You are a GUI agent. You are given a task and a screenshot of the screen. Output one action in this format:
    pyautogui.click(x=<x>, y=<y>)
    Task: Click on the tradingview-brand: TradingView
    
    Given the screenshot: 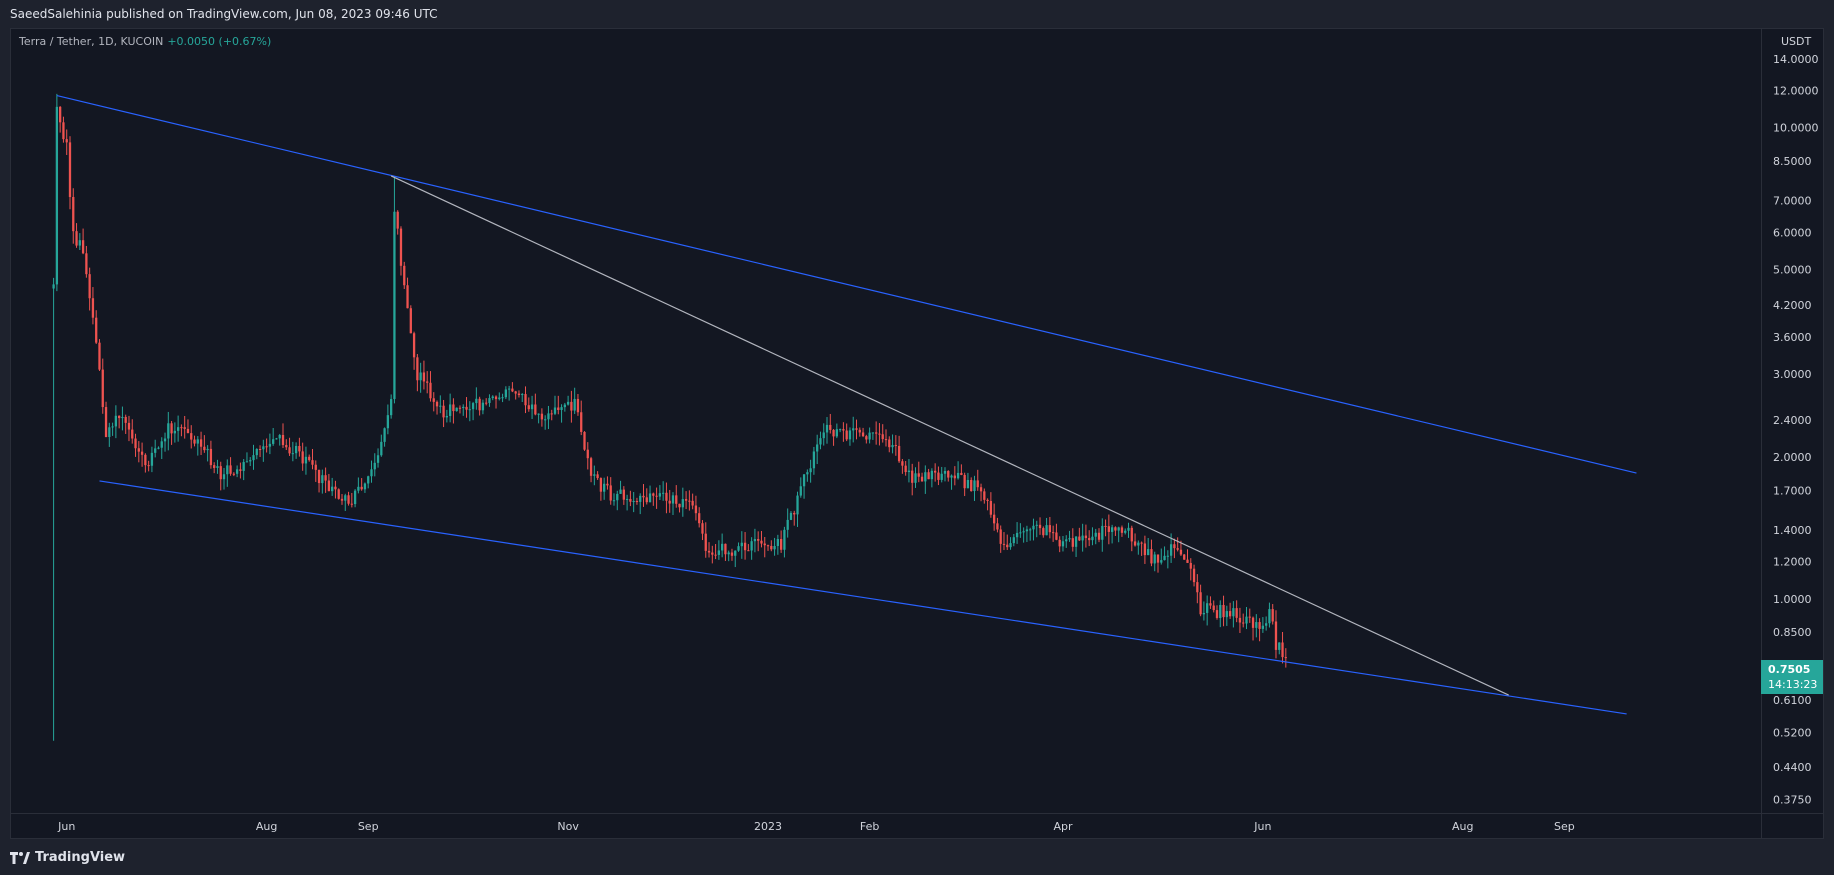 What is the action you would take?
    pyautogui.click(x=67, y=857)
    